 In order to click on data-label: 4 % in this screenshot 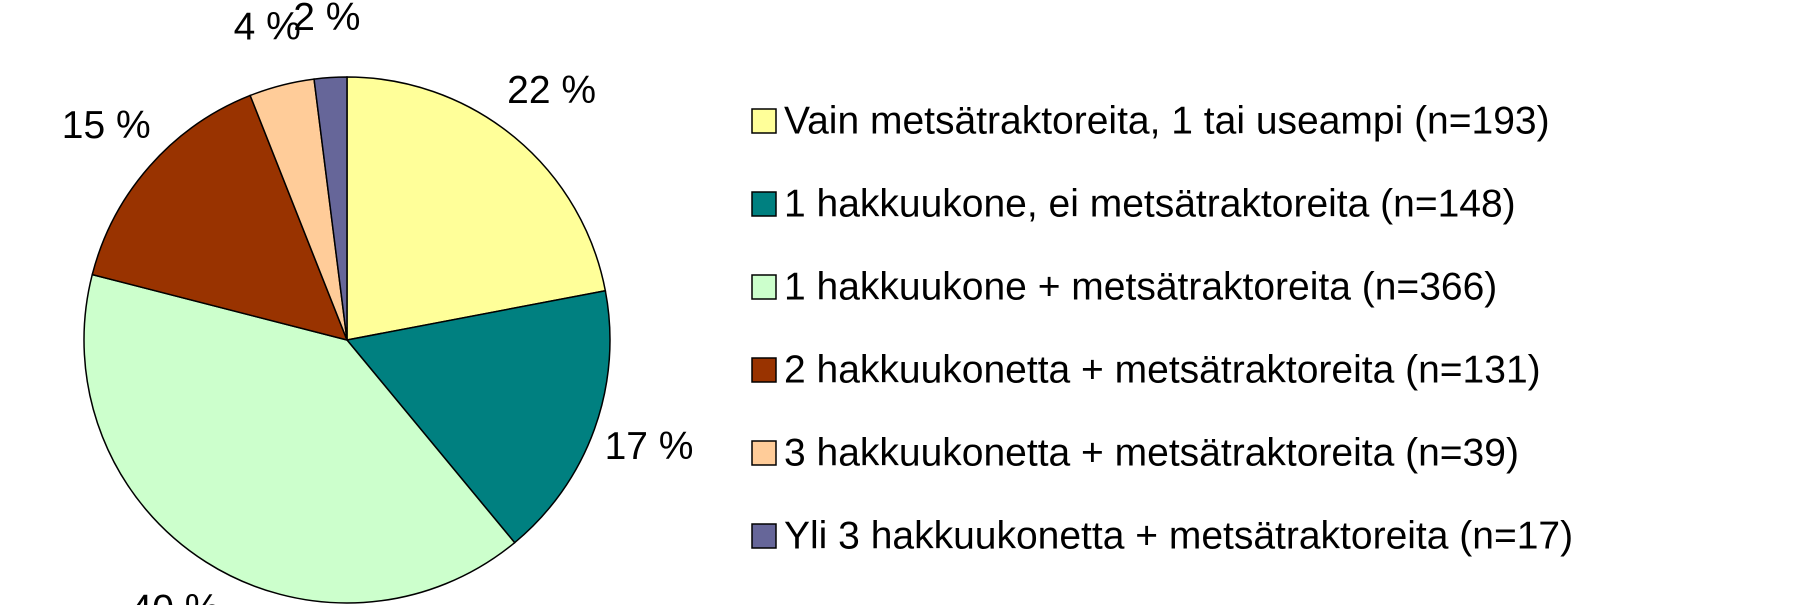, I will do `click(267, 26)`.